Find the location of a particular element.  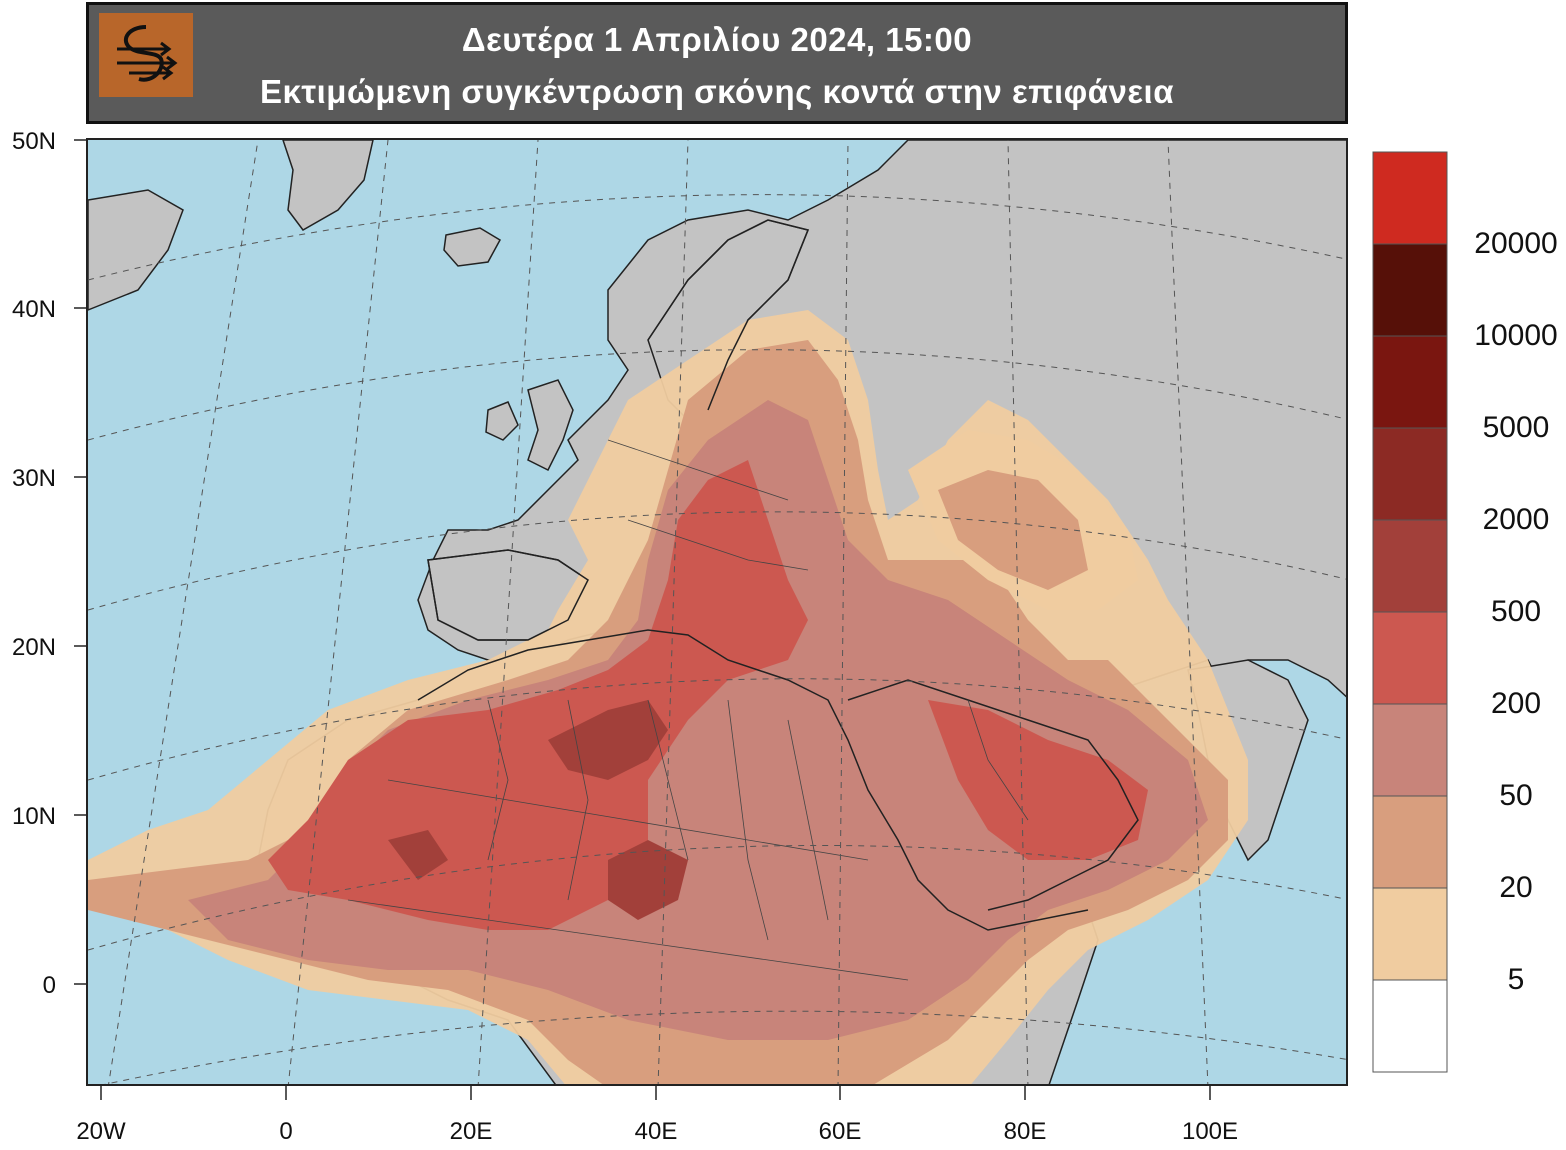

title-date: Δευτέρα 1 Απριλίου 2024, 15:00 is located at coordinates (717, 39).